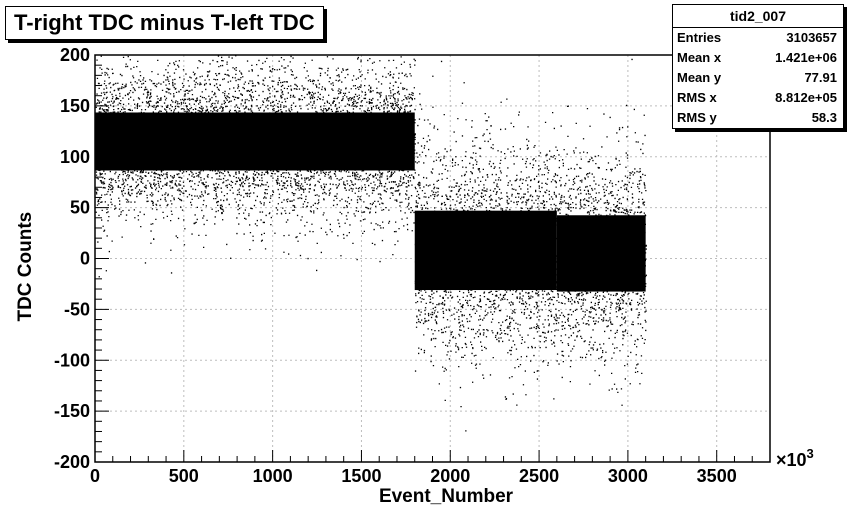 The height and width of the screenshot is (508, 855). I want to click on stats-row-entries: Entries 3103657, so click(758, 38).